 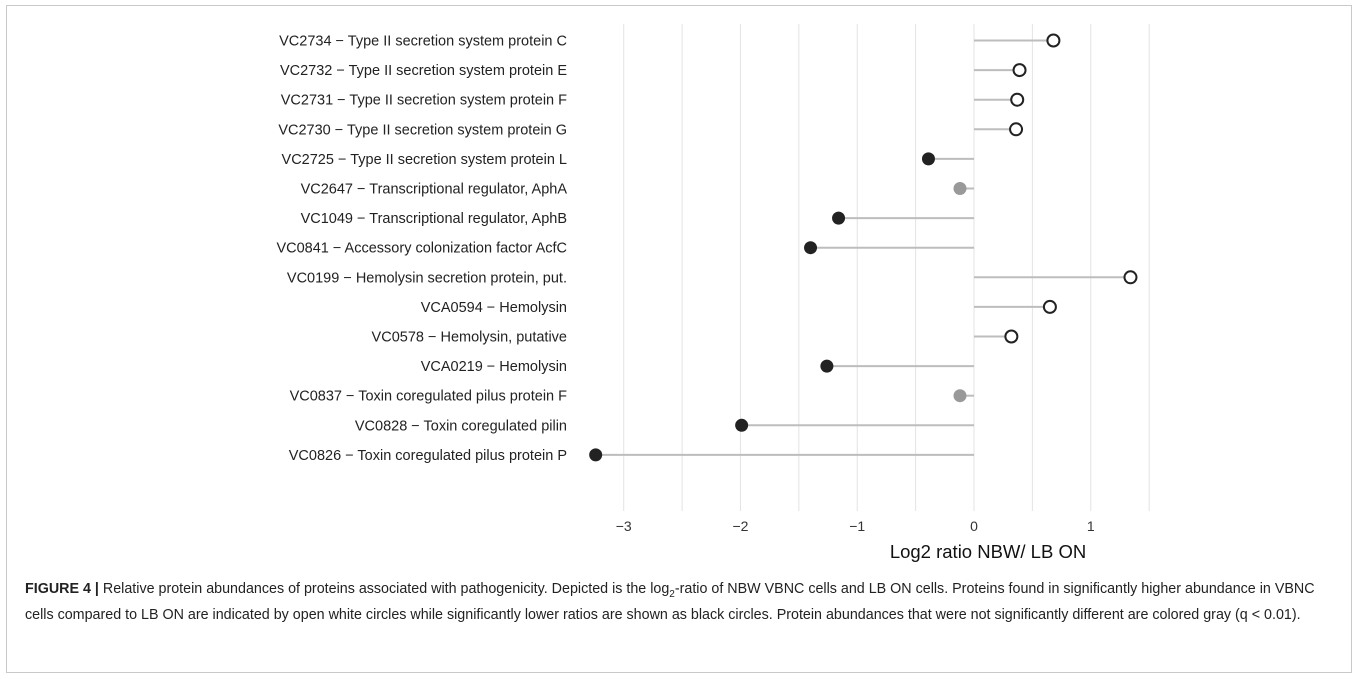 I want to click on x-tick-label: 0, so click(x=974, y=526).